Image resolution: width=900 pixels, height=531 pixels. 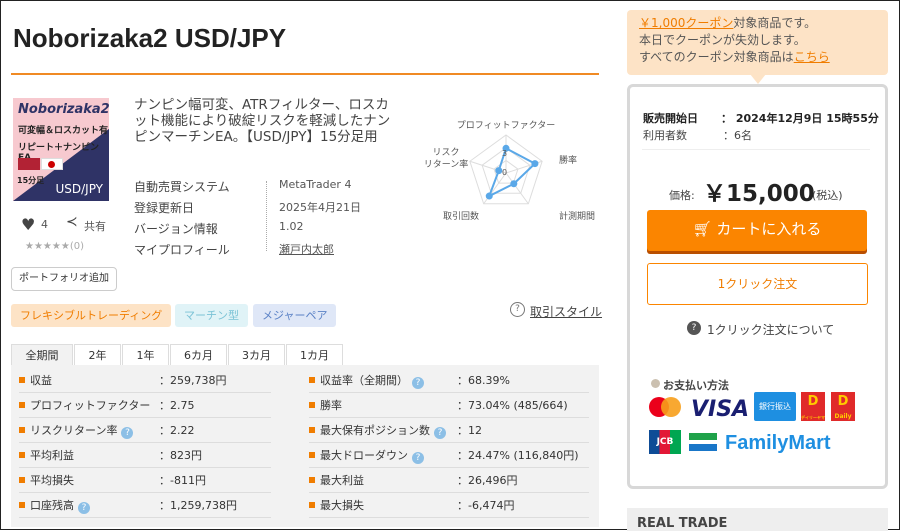 I want to click on one-click-order-button: 1クリック注文, so click(x=757, y=284).